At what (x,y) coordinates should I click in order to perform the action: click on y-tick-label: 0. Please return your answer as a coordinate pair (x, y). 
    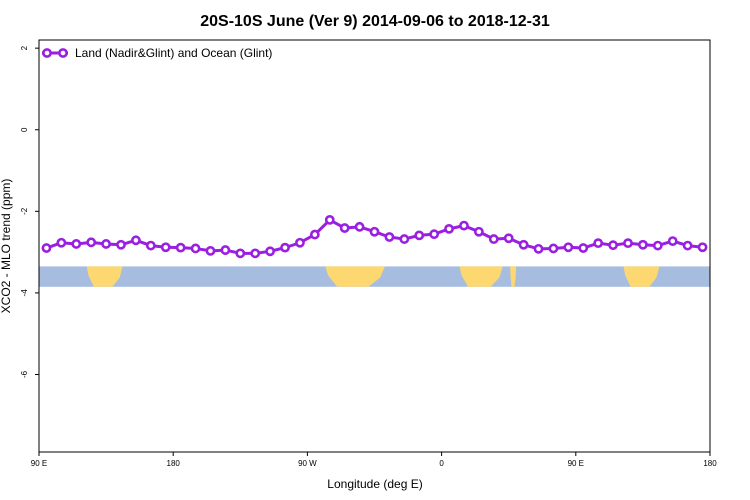
    Looking at the image, I should click on (24, 129).